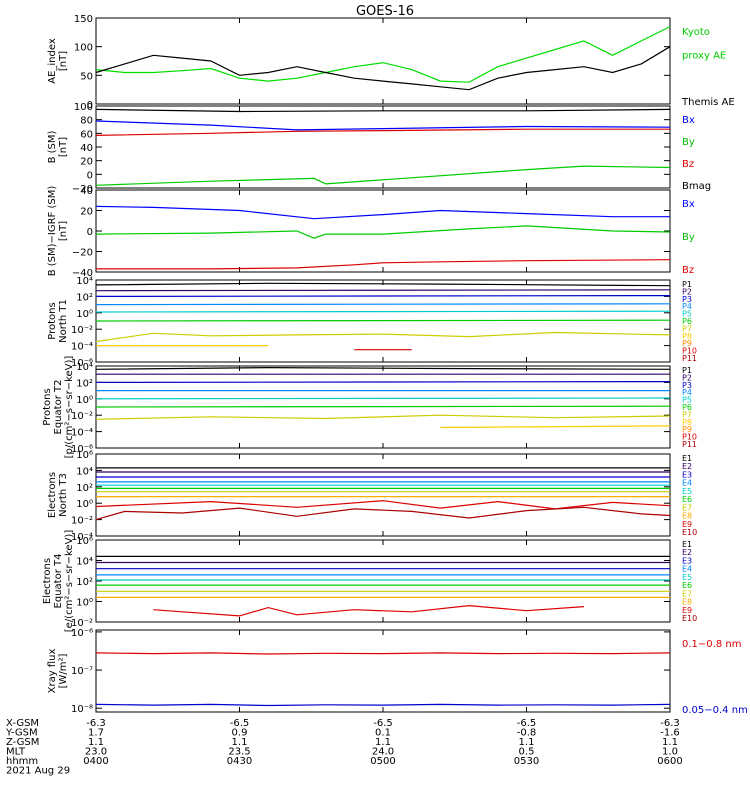 The image size is (750, 800). I want to click on panel-1: −20 0 20 40 60 80 100 B (SM) [nT] Bx By Bz Bmag, so click(379, 148).